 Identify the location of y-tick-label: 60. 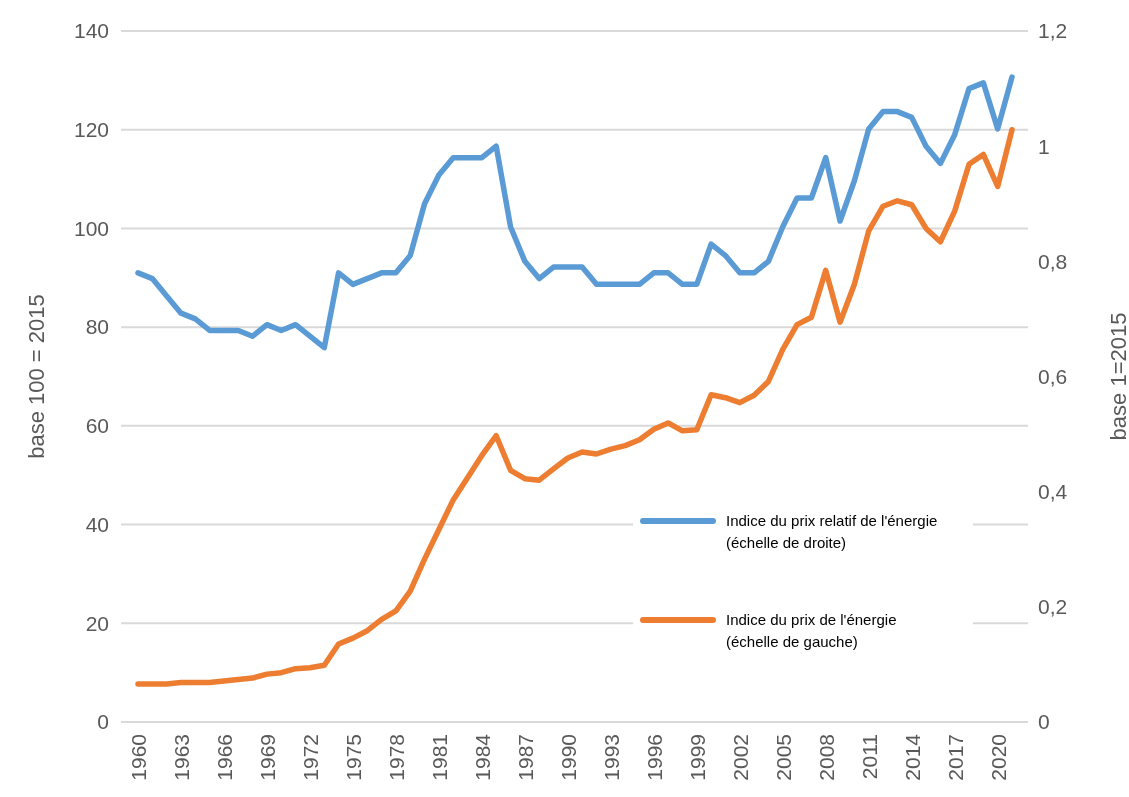
(97, 426).